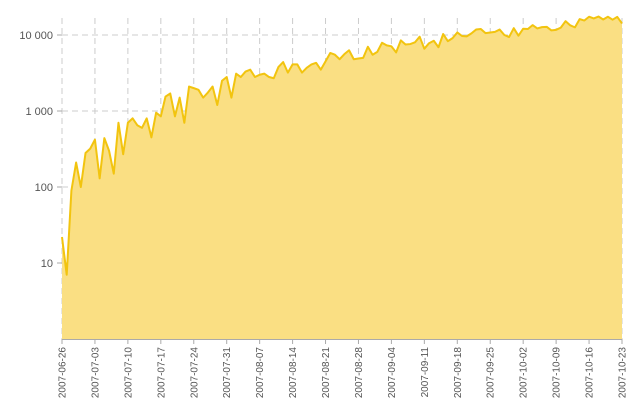 The width and height of the screenshot is (642, 419). What do you see at coordinates (623, 373) in the screenshot?
I see `x-tick-label: 2007-10-23` at bounding box center [623, 373].